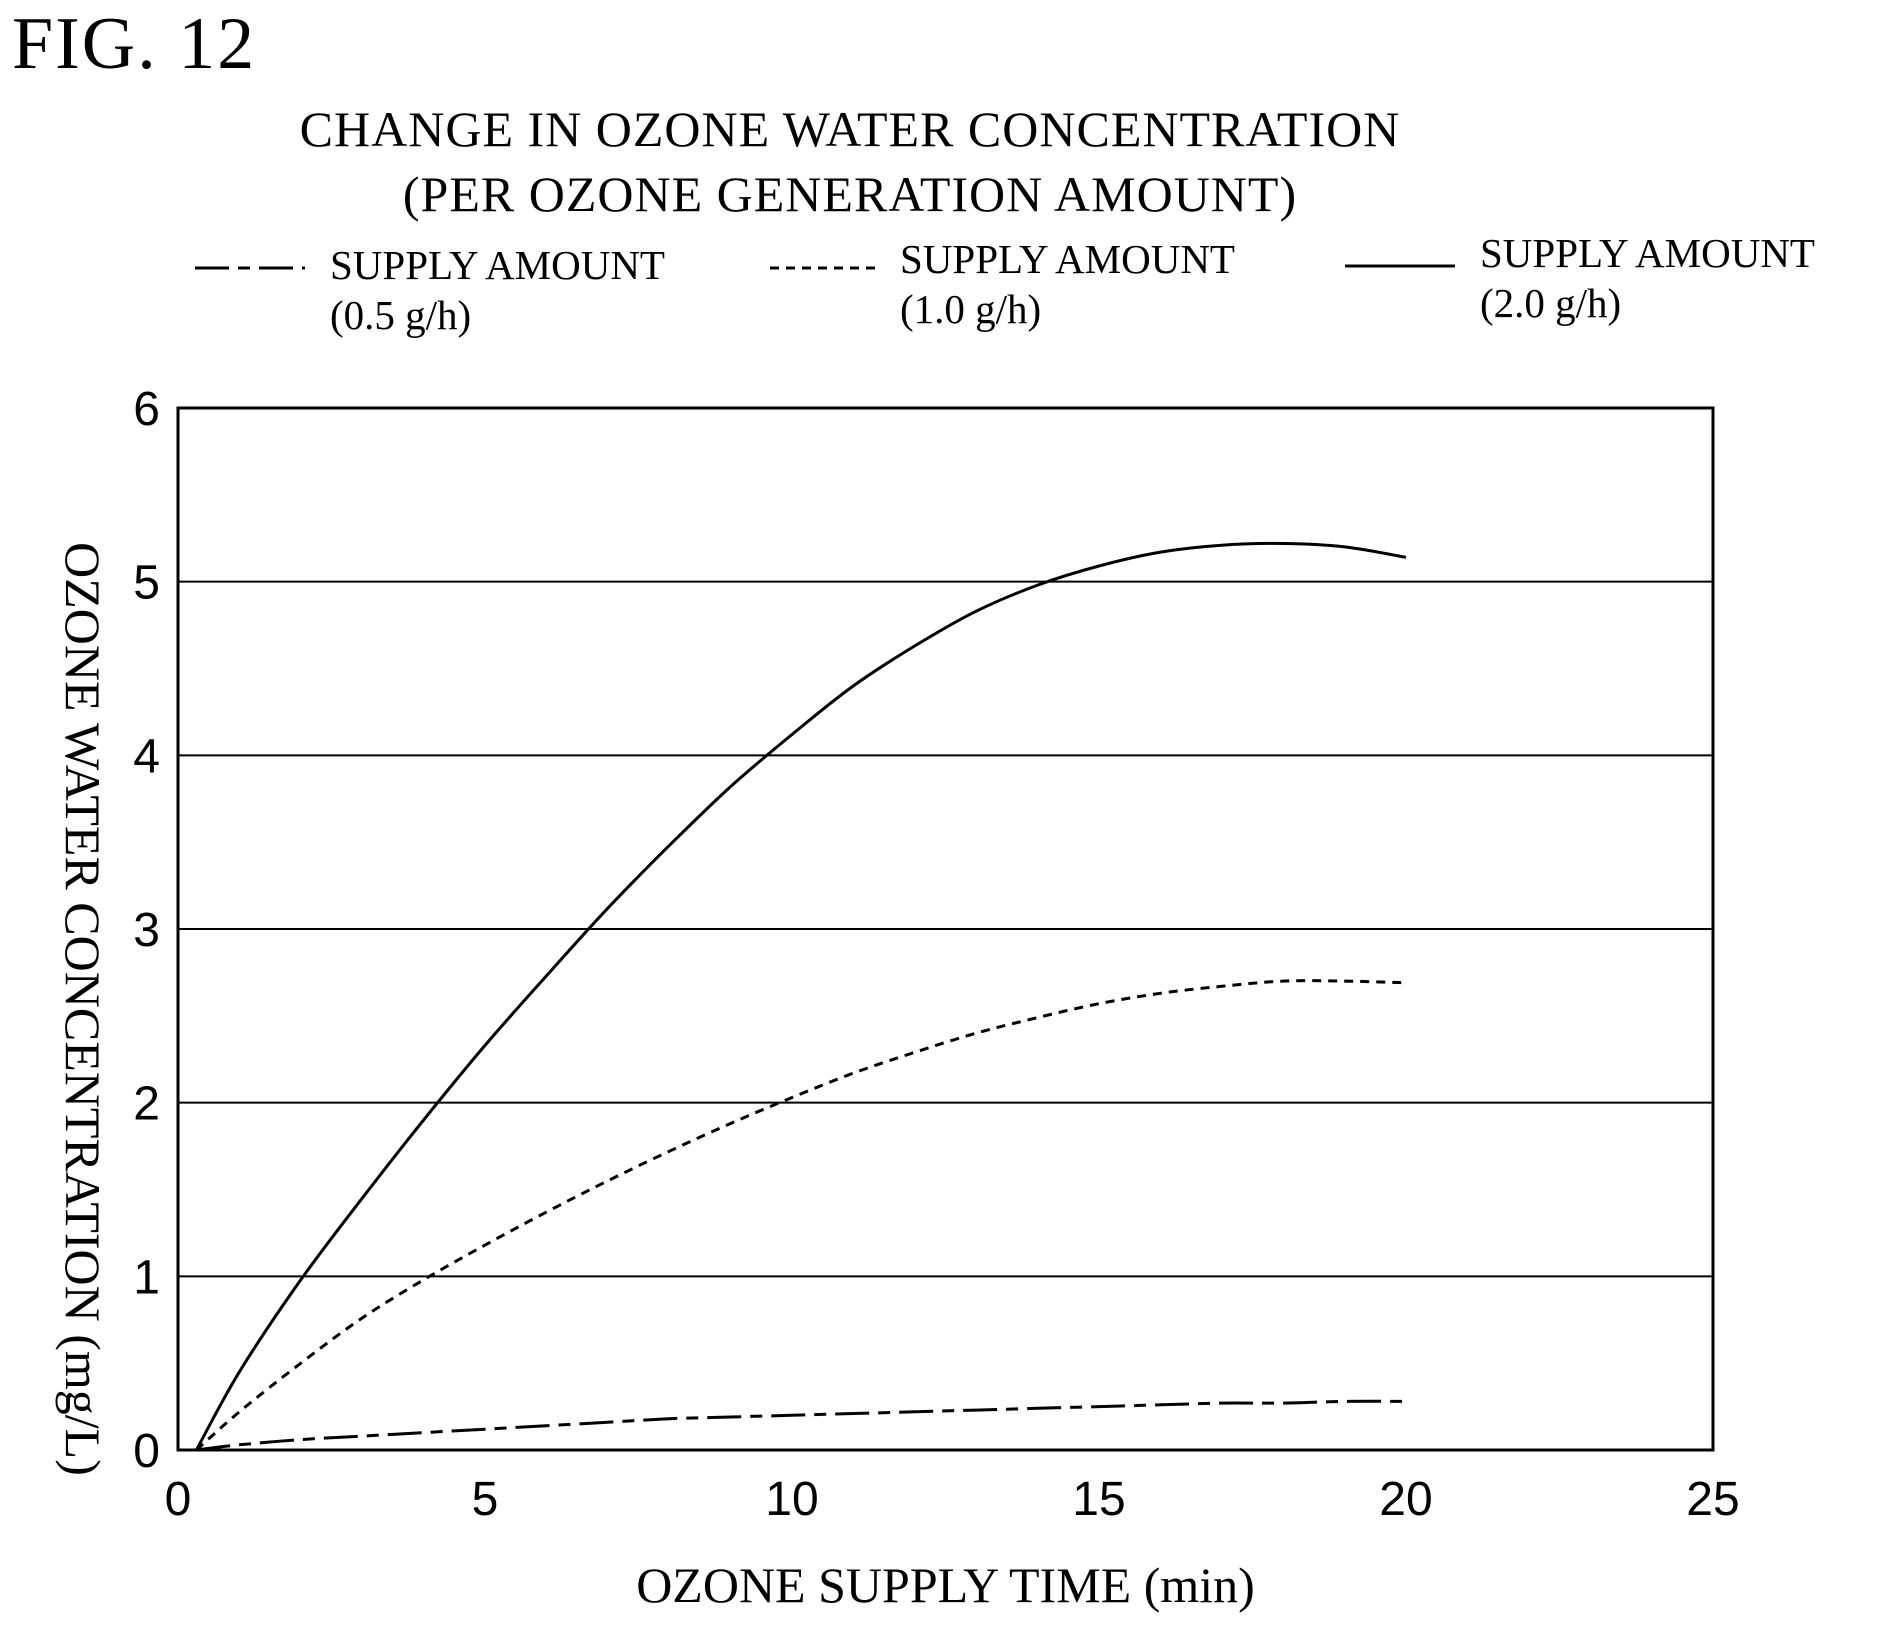  Describe the element at coordinates (971, 309) in the screenshot. I see `legend-label-line-2: (1.0 g/h)` at that location.